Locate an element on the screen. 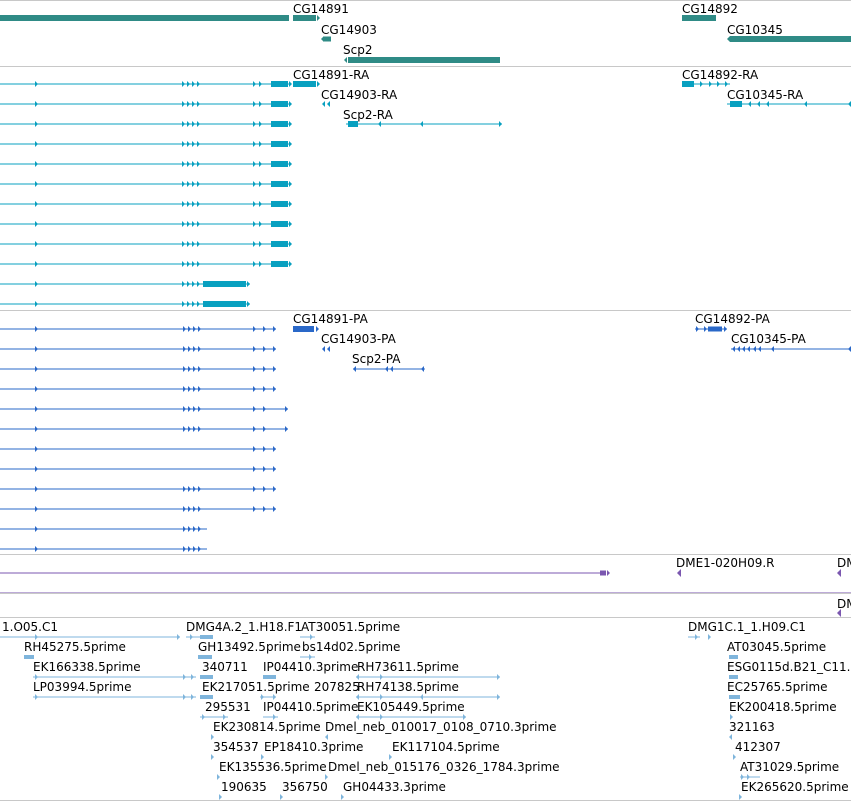 The height and width of the screenshot is (802, 851). est-label: Dmel_neb_010017_0108_0710.3prime is located at coordinates (441, 727).